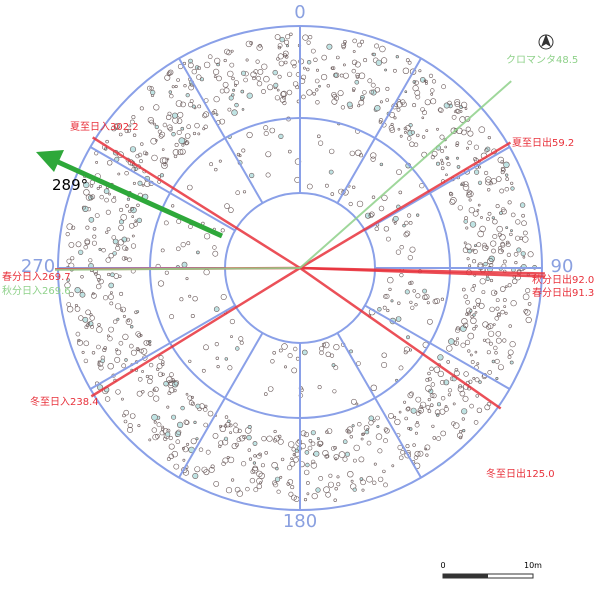 This screenshot has width=600, height=600. I want to click on azimuth-label: 秋分日入269.6, so click(36, 290).